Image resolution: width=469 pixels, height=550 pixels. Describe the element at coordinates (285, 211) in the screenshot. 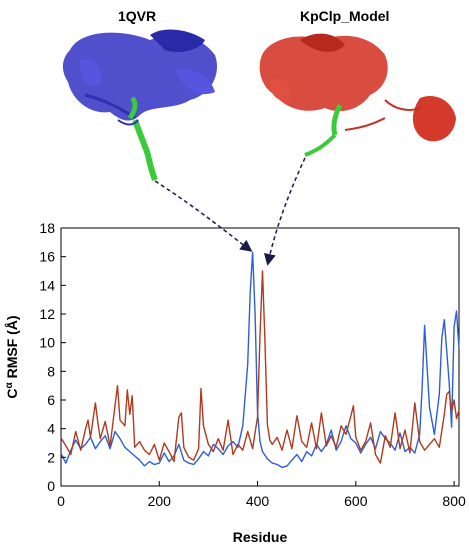

I see `arrow-to-red-peak` at that location.